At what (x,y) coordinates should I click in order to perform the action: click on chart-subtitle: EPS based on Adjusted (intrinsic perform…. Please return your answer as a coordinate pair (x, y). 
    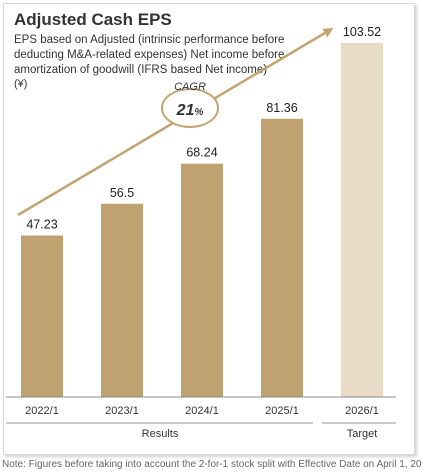
    Looking at the image, I should click on (149, 55).